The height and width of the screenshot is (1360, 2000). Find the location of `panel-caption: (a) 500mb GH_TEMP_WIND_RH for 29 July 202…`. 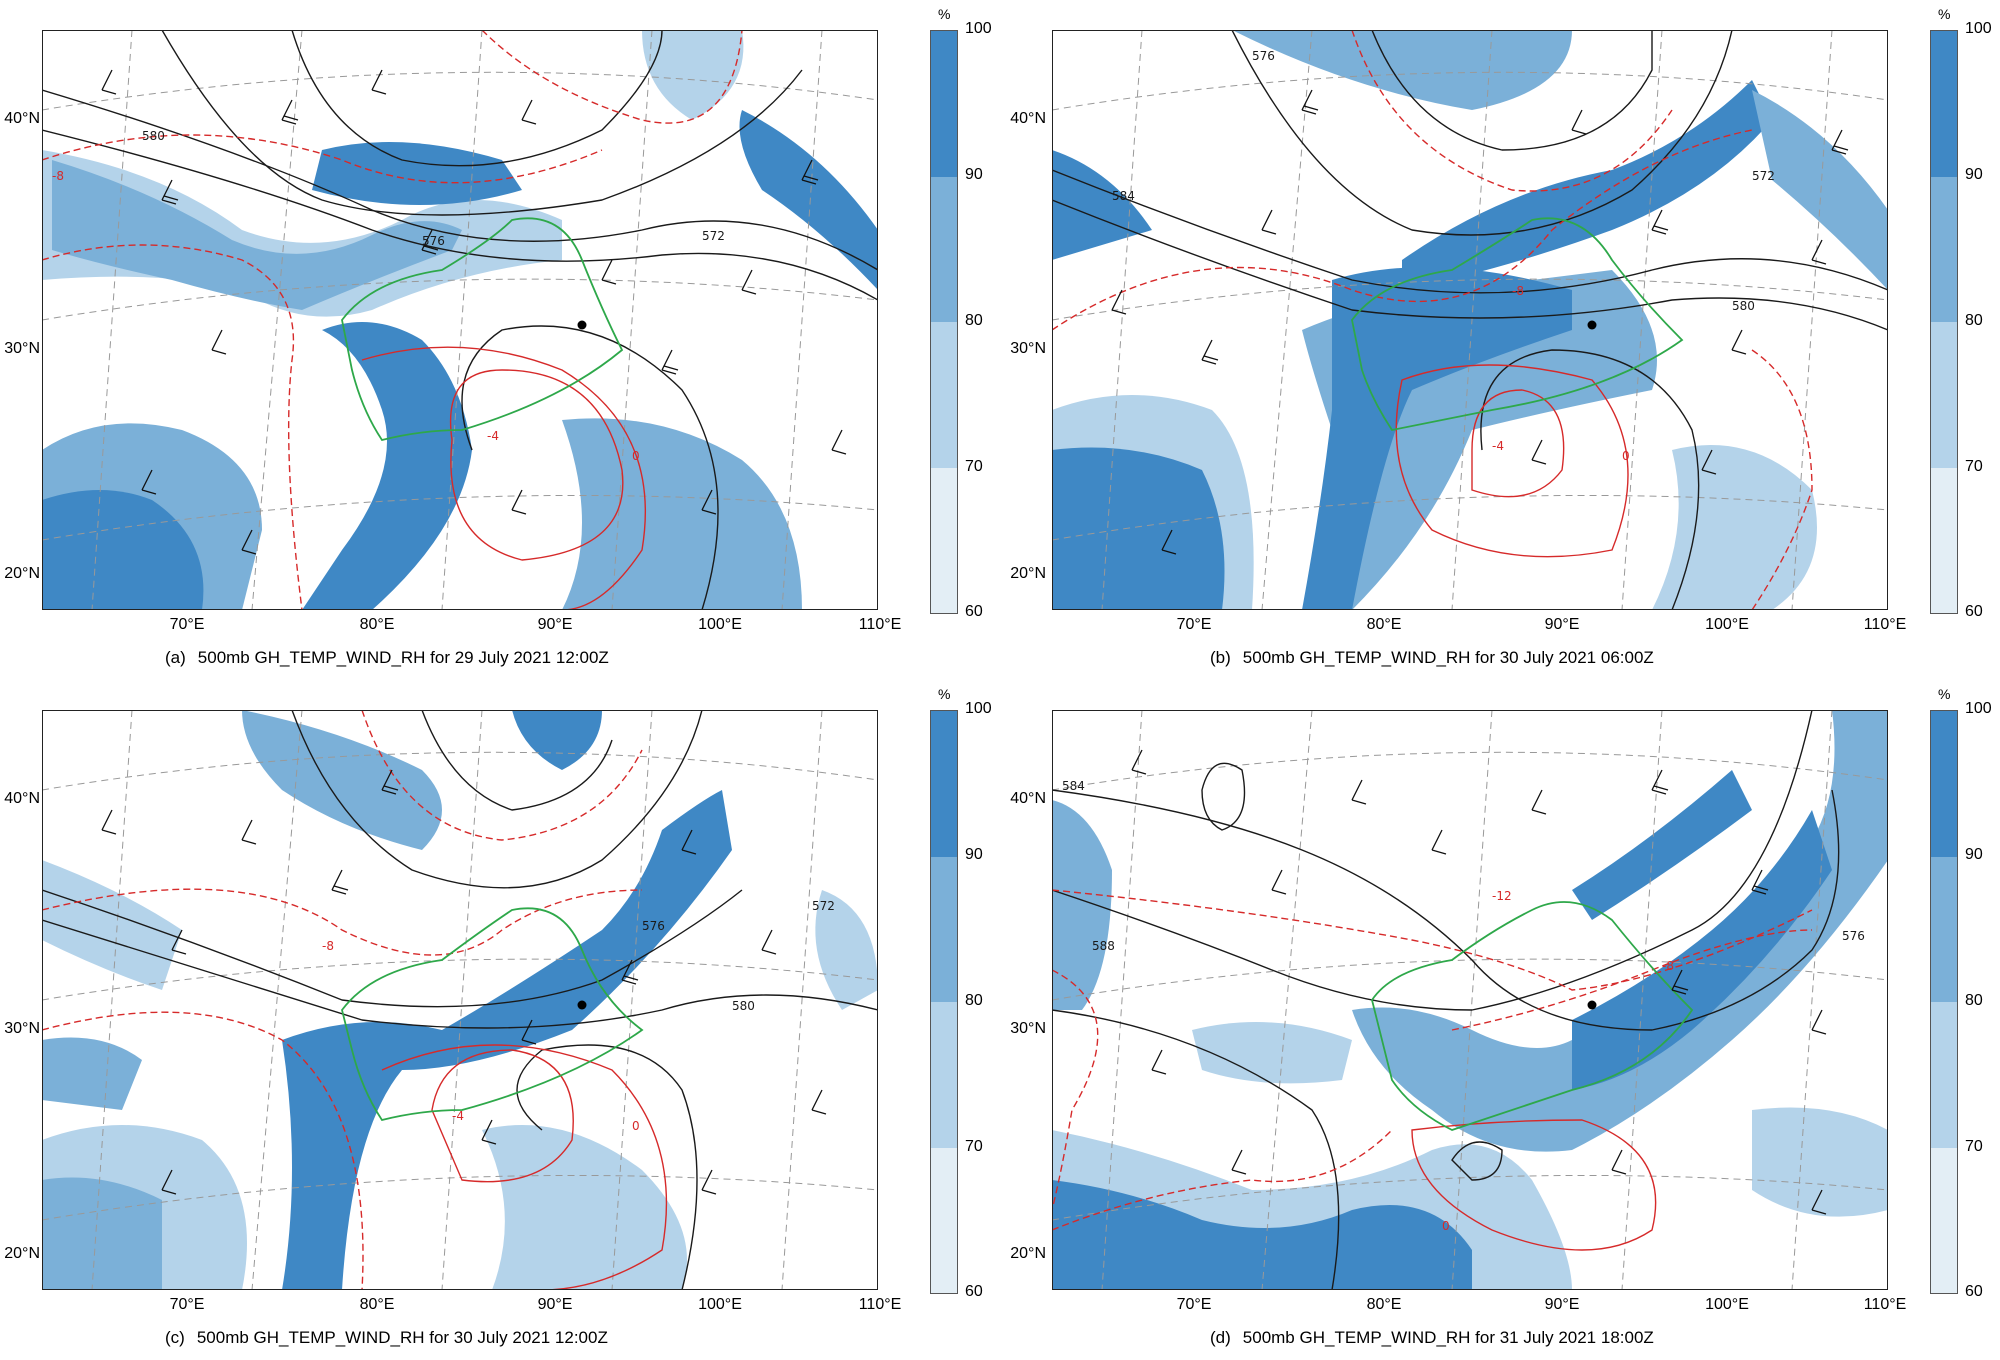

panel-caption: (a) 500mb GH_TEMP_WIND_RH for 29 July 202… is located at coordinates (387, 658).